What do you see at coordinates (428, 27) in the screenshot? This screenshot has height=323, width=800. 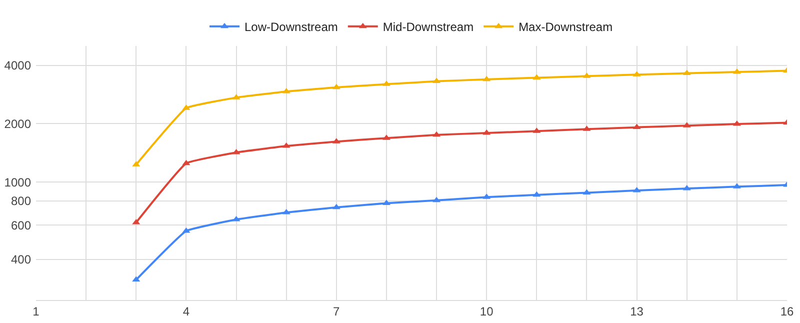 I see `legend-label: Mid-Downstream` at bounding box center [428, 27].